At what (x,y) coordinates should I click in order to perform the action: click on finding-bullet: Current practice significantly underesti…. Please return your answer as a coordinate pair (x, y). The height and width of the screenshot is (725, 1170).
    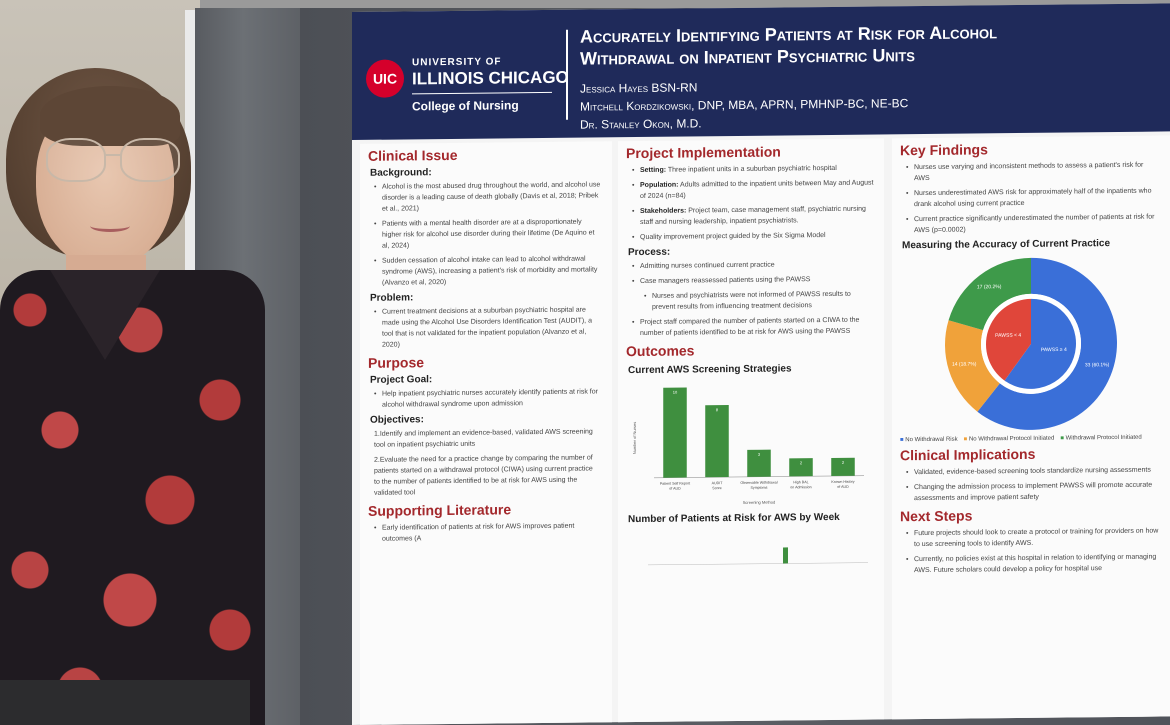
    Looking at the image, I should click on (1033, 224).